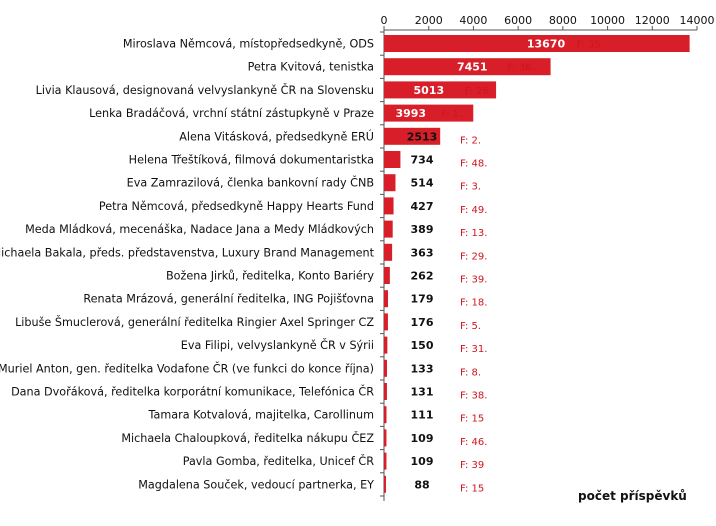 The width and height of the screenshot is (716, 526). I want to click on data-label: 13670, so click(546, 44).